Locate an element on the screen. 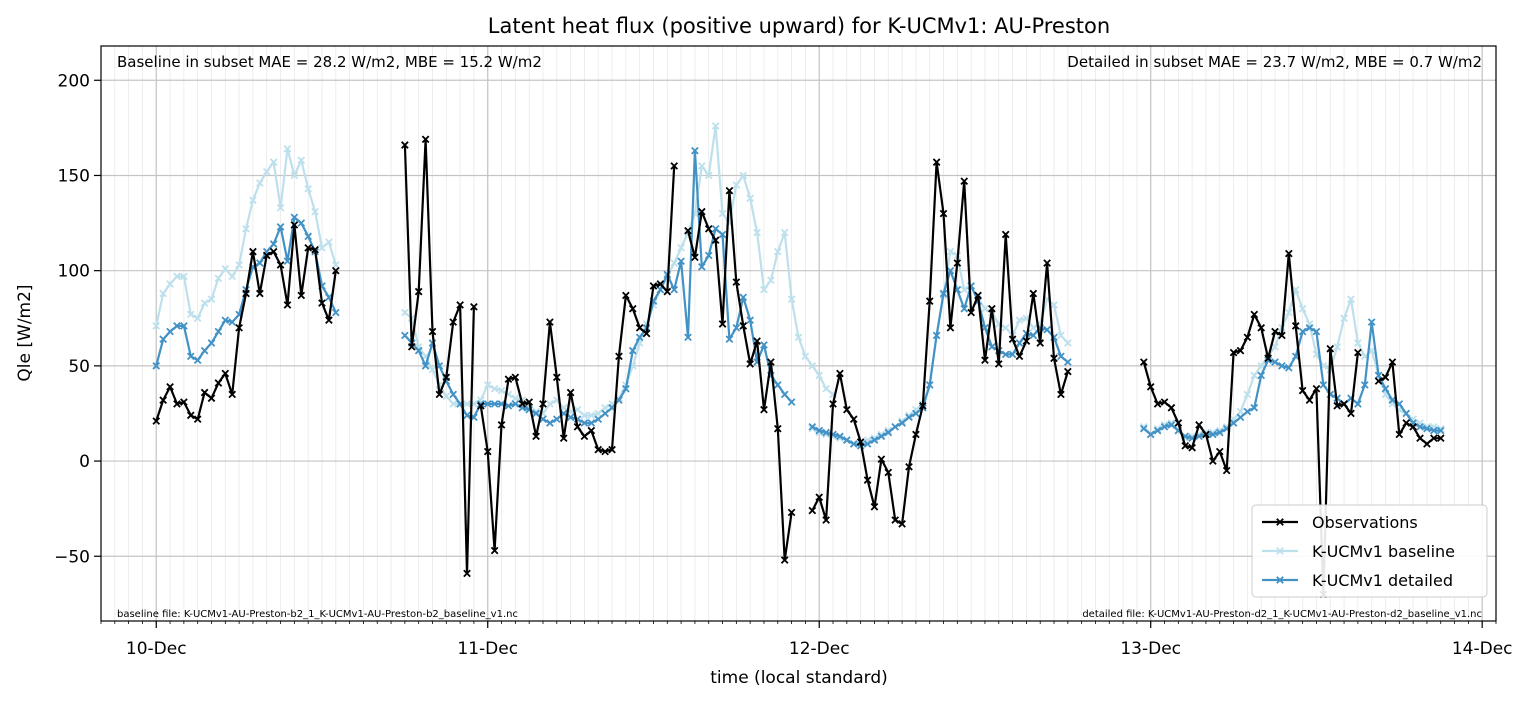 The image size is (1519, 701). x-tick-label: 12-Dec is located at coordinates (819, 649).